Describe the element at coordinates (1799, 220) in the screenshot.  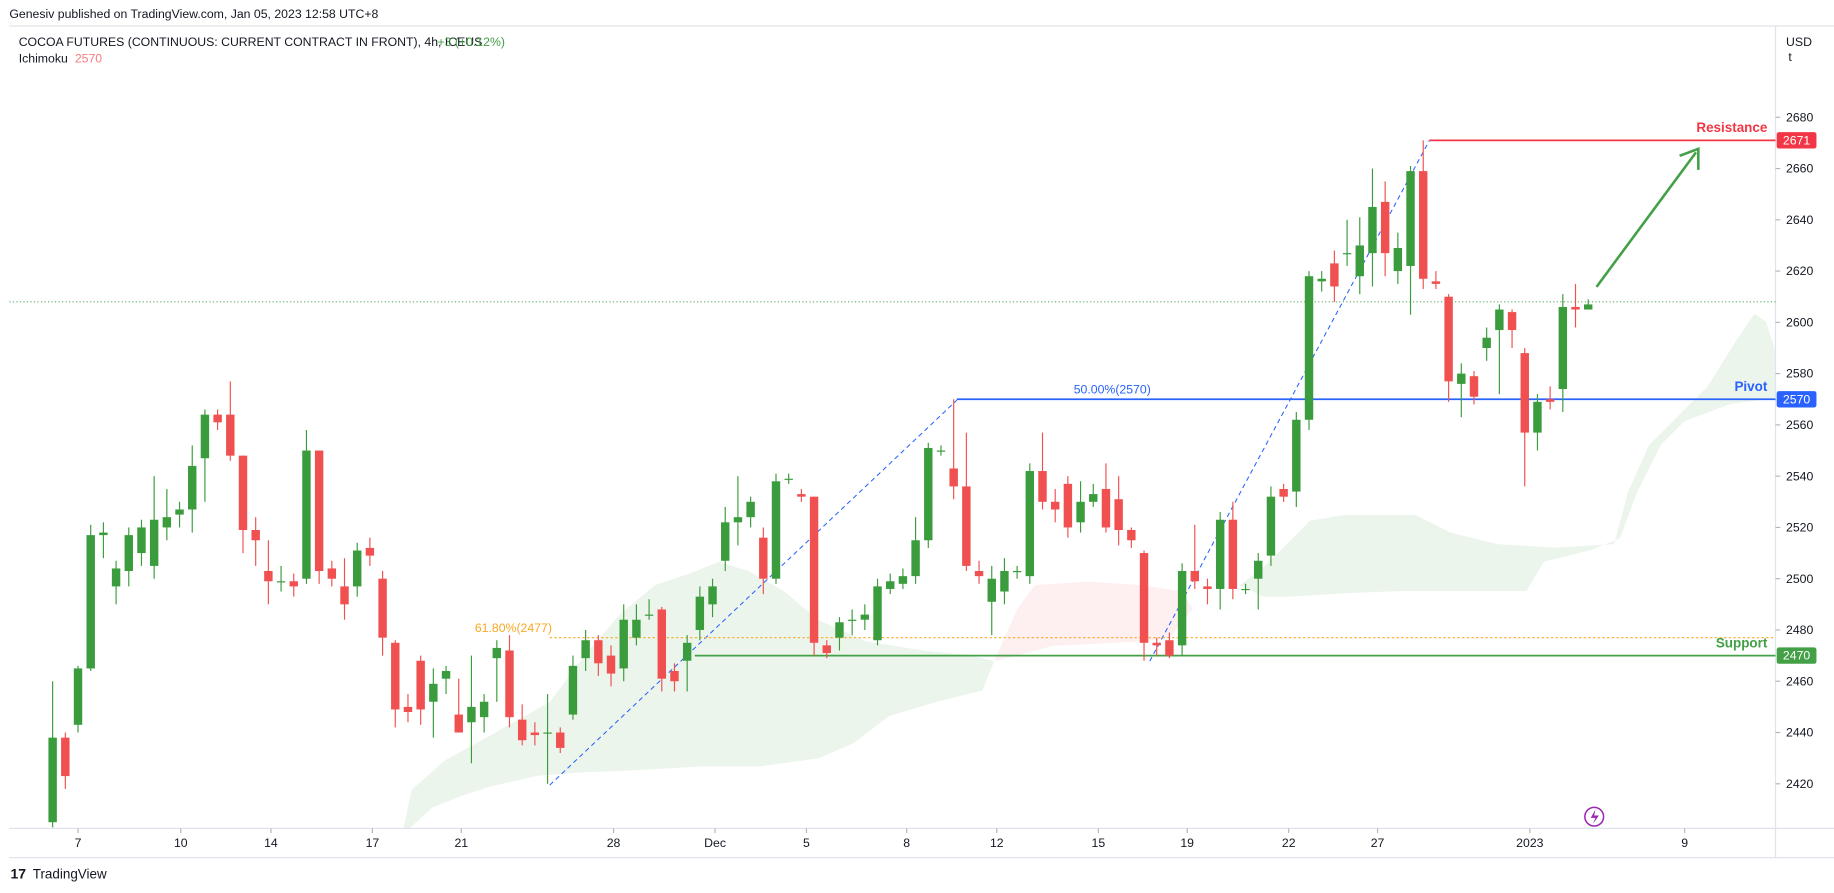
I see `y-tick-label: 2640` at that location.